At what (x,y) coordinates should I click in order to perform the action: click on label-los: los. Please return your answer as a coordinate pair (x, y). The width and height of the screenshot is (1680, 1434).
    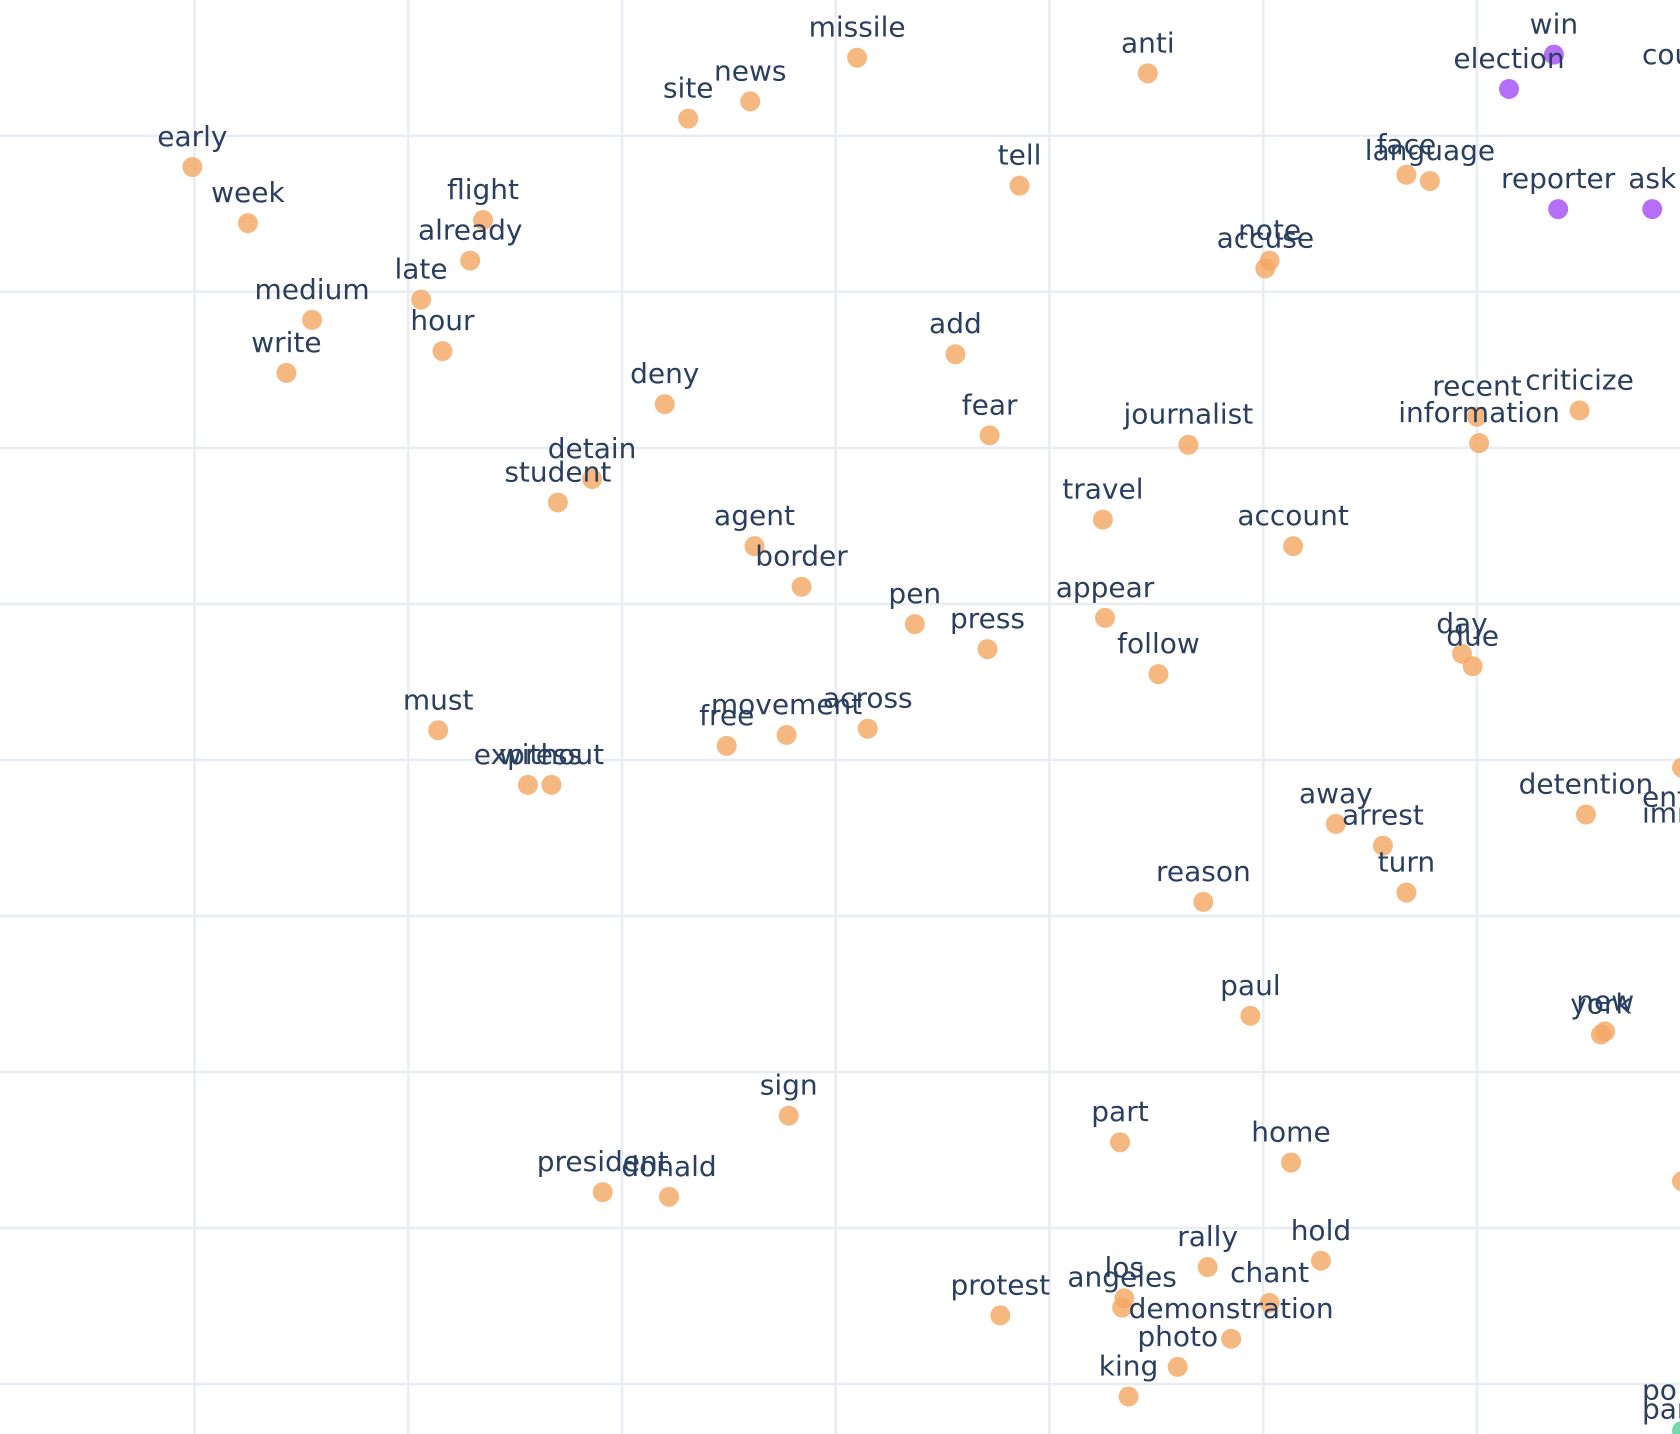
    Looking at the image, I should click on (1125, 1267).